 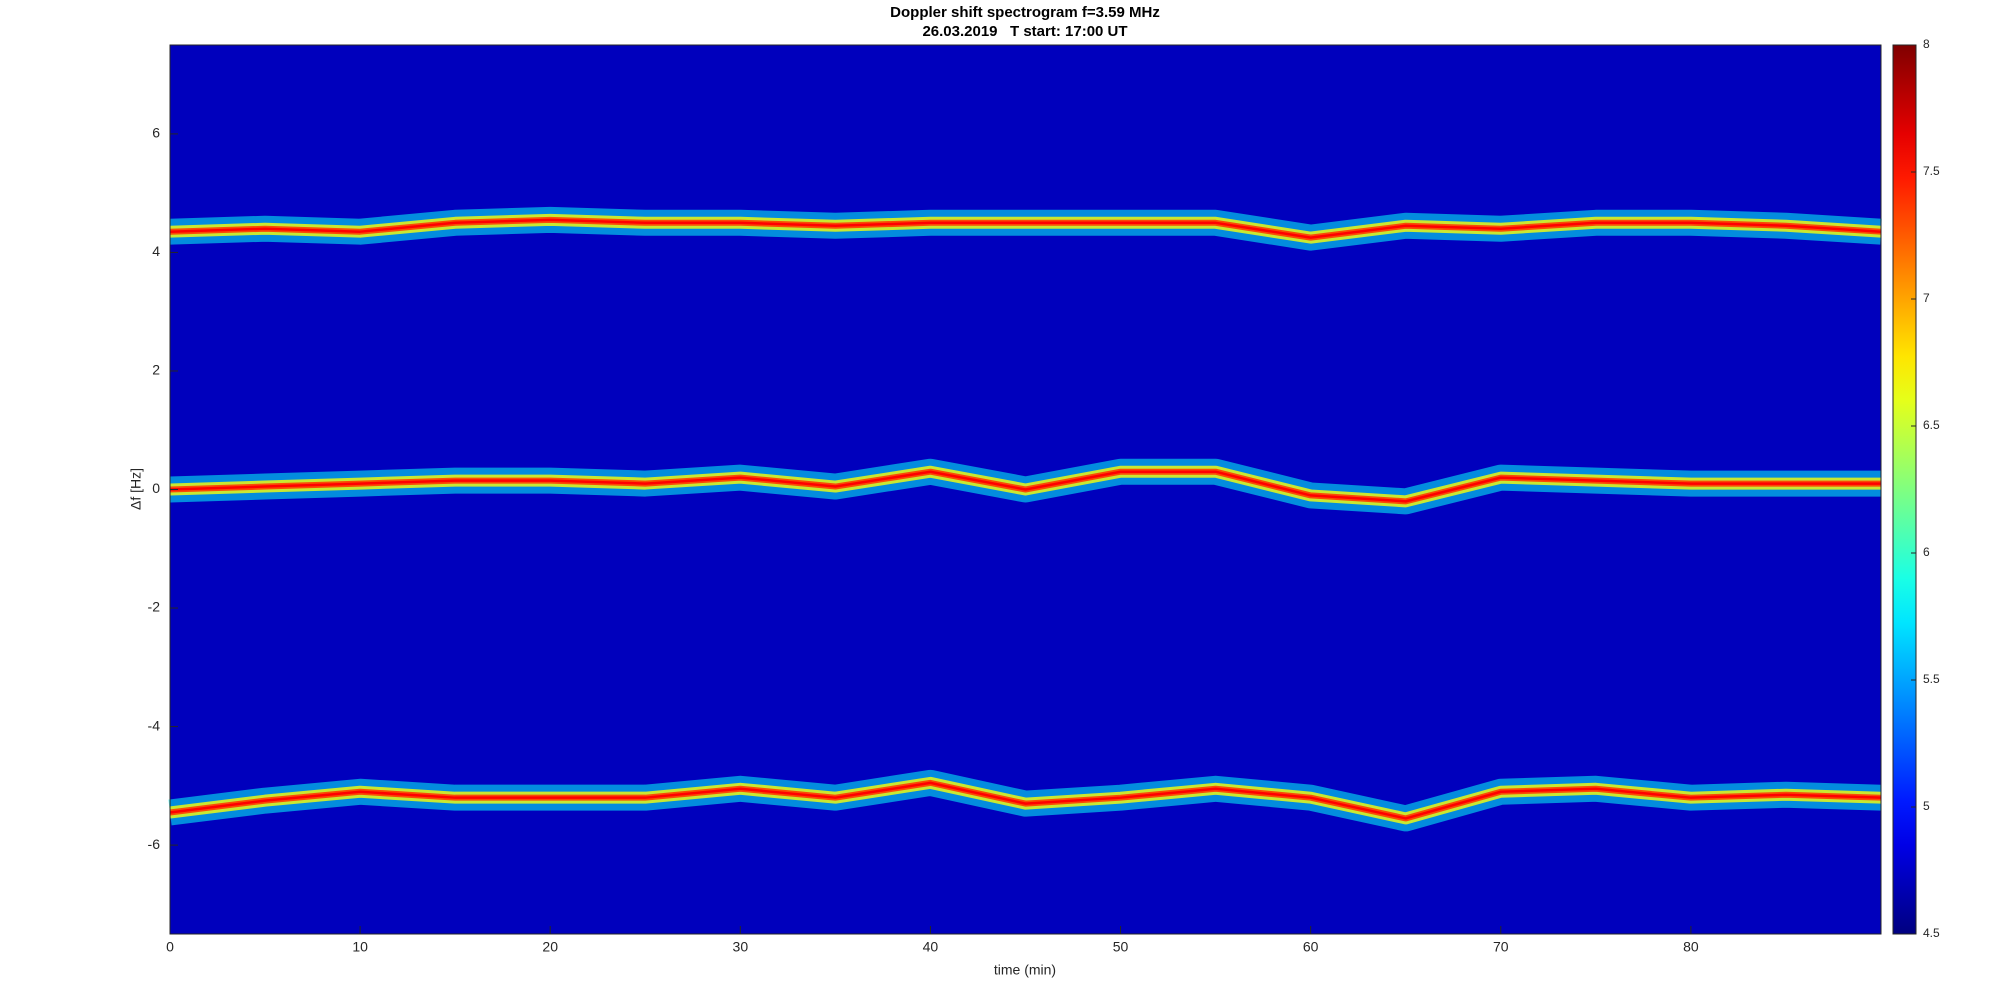 I want to click on colorbar-tick-label: 7.5, so click(x=1931, y=171).